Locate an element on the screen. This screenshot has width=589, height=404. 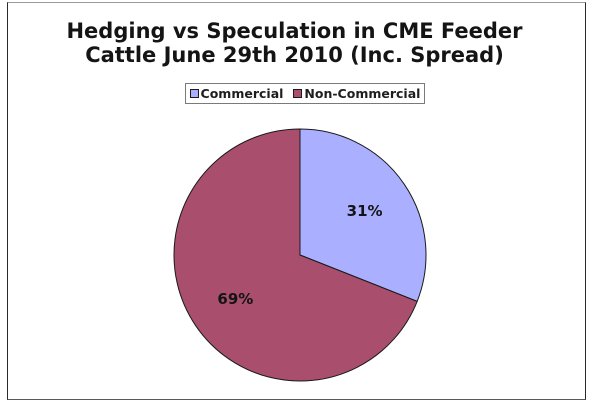
legend-swatch-non-commercial is located at coordinates (298, 93).